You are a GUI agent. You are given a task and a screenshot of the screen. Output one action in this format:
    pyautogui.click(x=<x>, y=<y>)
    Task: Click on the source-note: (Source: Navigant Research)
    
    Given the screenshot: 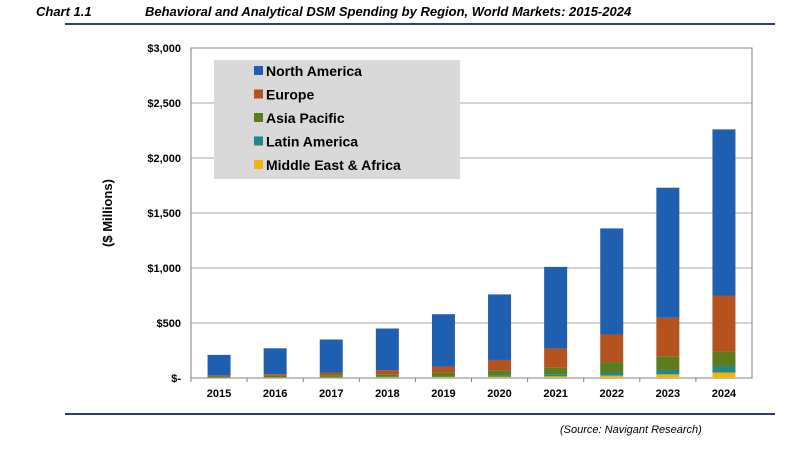 What is the action you would take?
    pyautogui.click(x=631, y=430)
    